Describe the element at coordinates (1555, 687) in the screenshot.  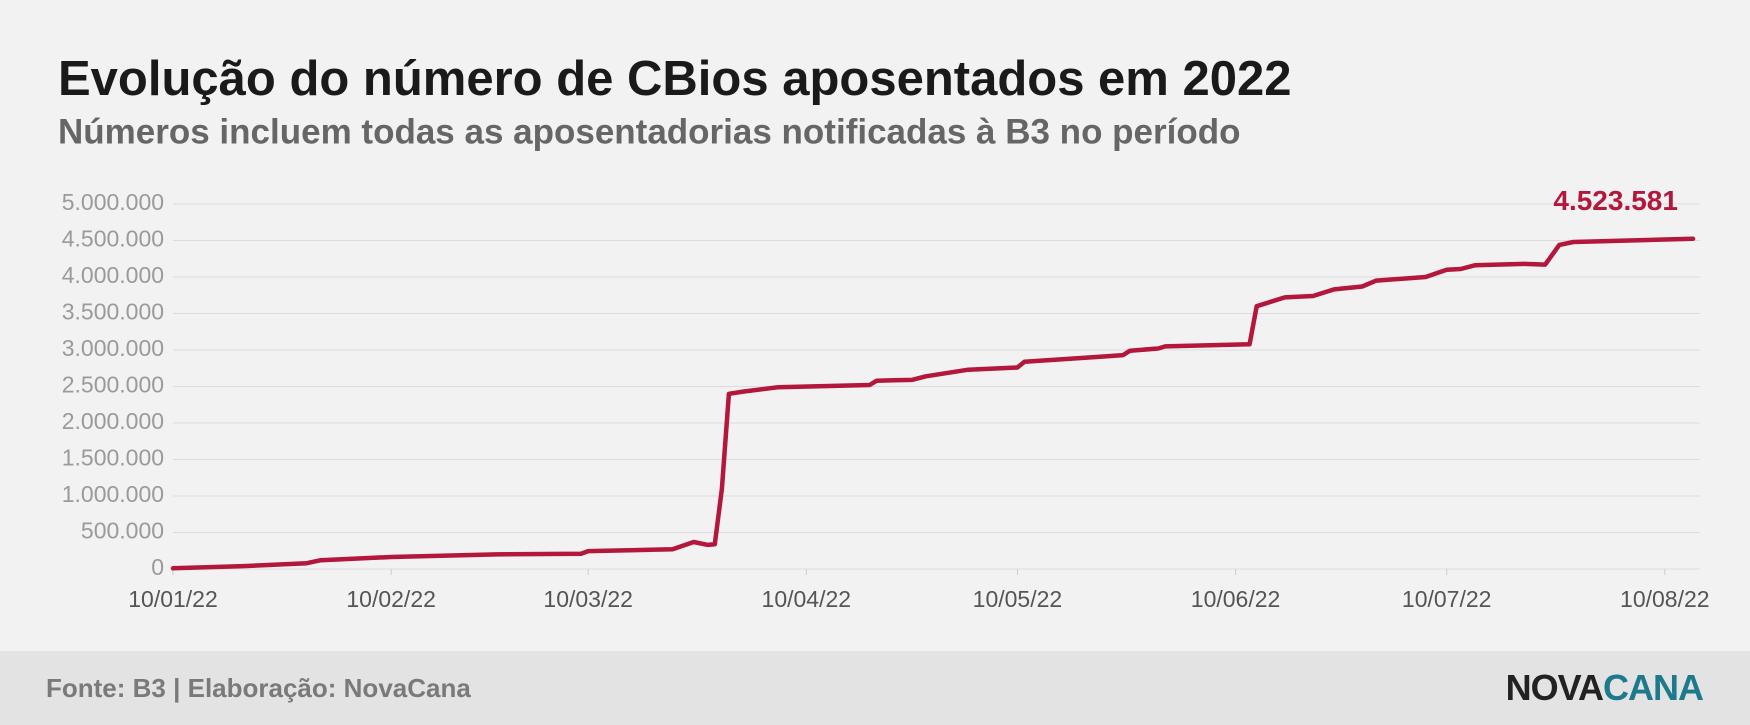
I see `logo-part: NOVA` at that location.